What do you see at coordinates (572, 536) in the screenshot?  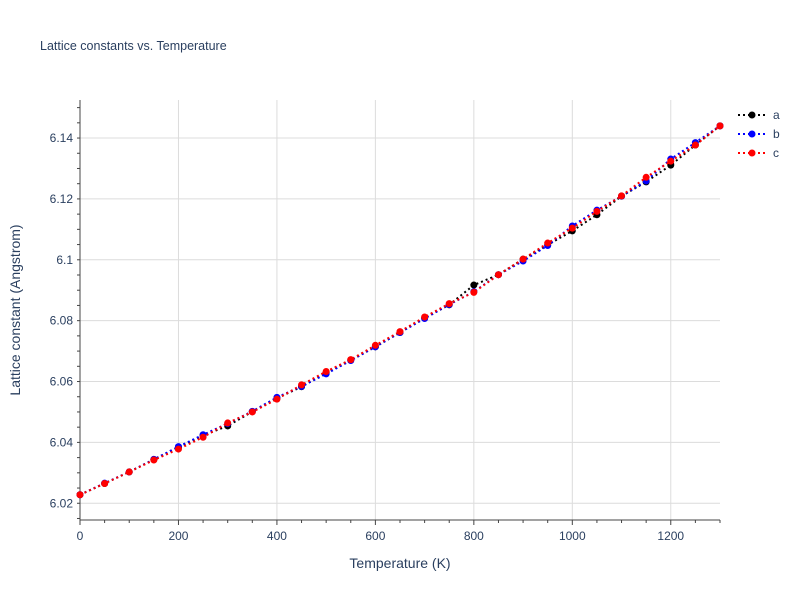 I see `x-tick-label: 1000` at bounding box center [572, 536].